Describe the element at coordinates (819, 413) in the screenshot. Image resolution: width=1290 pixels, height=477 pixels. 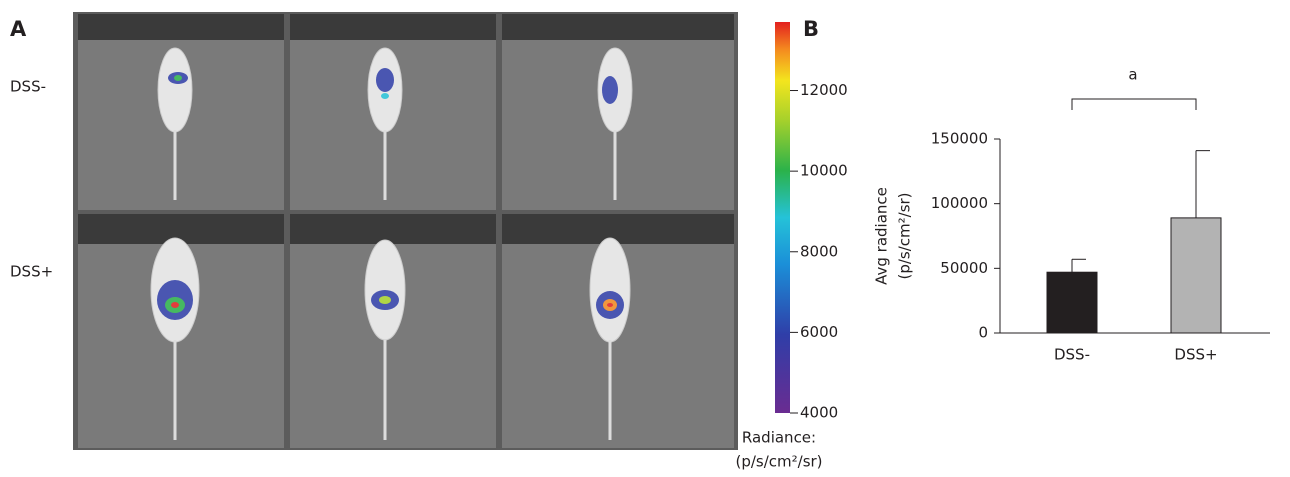
I see `colorbar-tick-label: 4000` at that location.